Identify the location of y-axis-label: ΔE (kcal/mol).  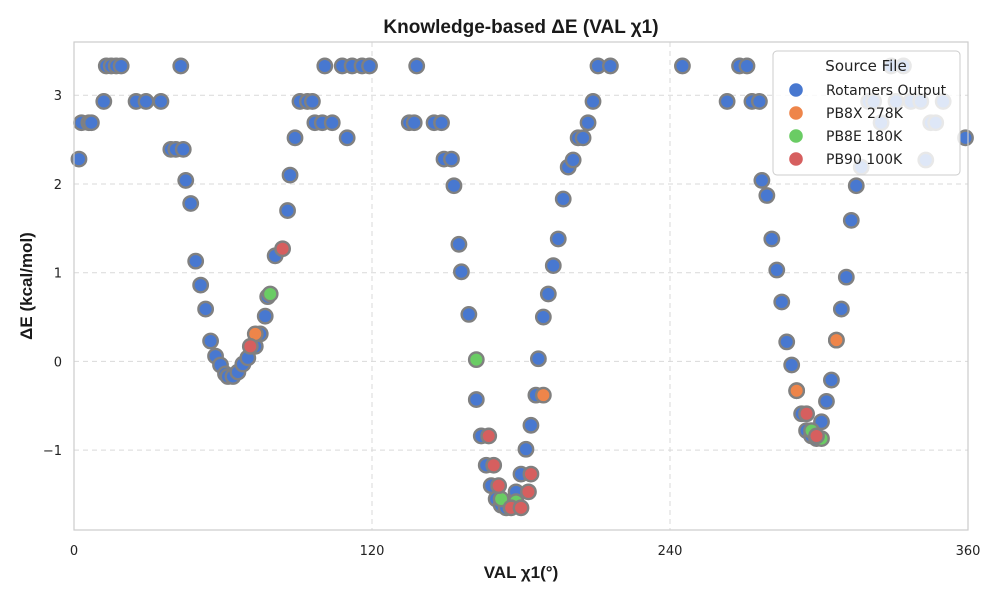
(26, 286).